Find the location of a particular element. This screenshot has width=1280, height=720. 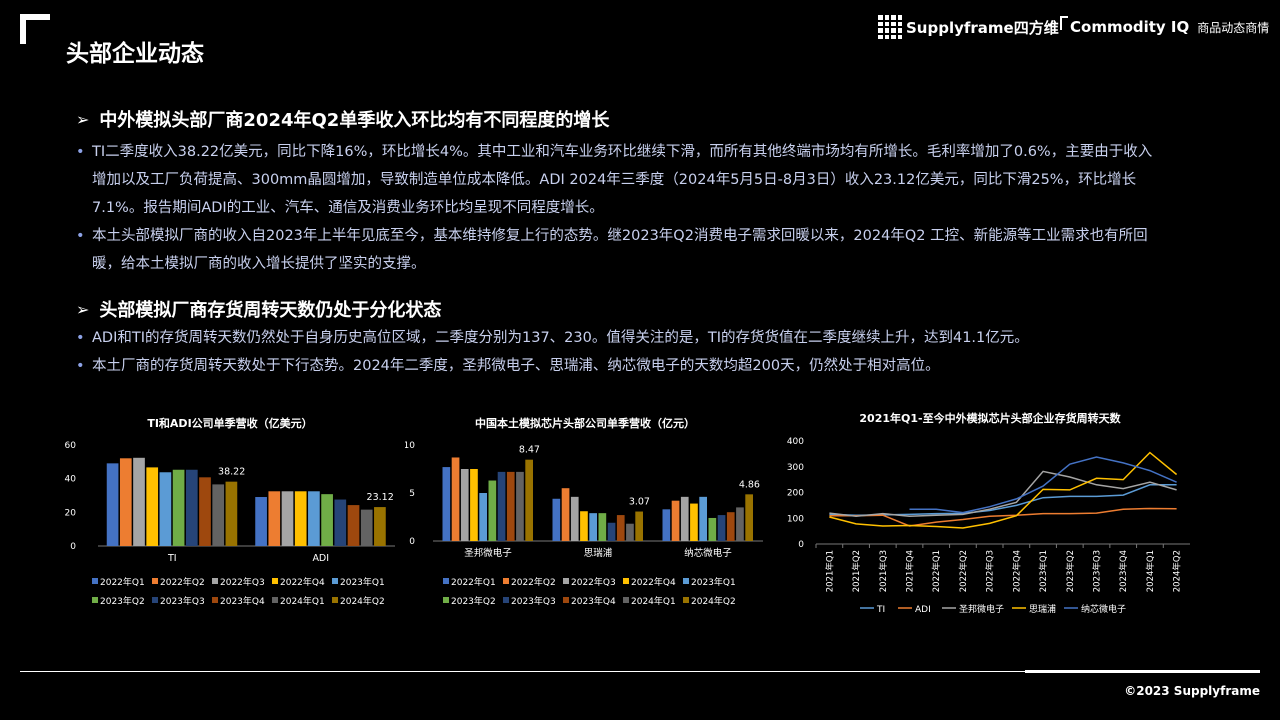

data-label: 8.47 is located at coordinates (529, 450).